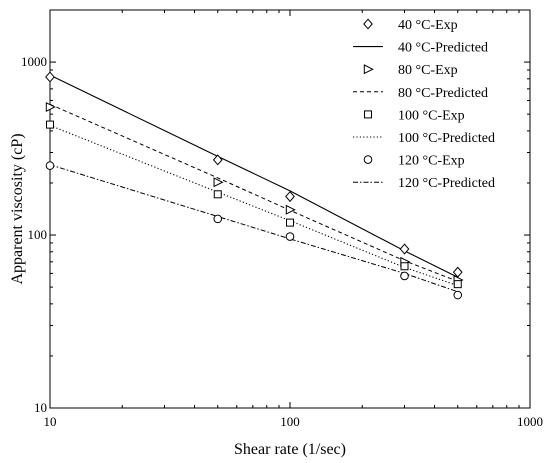 Image resolution: width=550 pixels, height=463 pixels. What do you see at coordinates (34, 61) in the screenshot?
I see `y-tick-label: 1000` at bounding box center [34, 61].